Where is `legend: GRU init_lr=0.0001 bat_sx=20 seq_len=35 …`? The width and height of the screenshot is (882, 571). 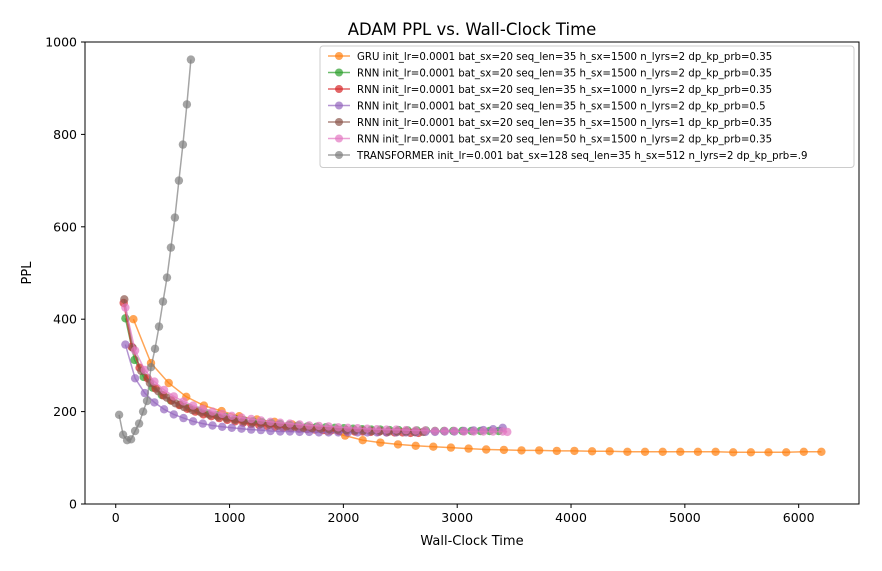 legend: GRU init_lr=0.0001 bat_sx=20 seq_len=35 … is located at coordinates (587, 106).